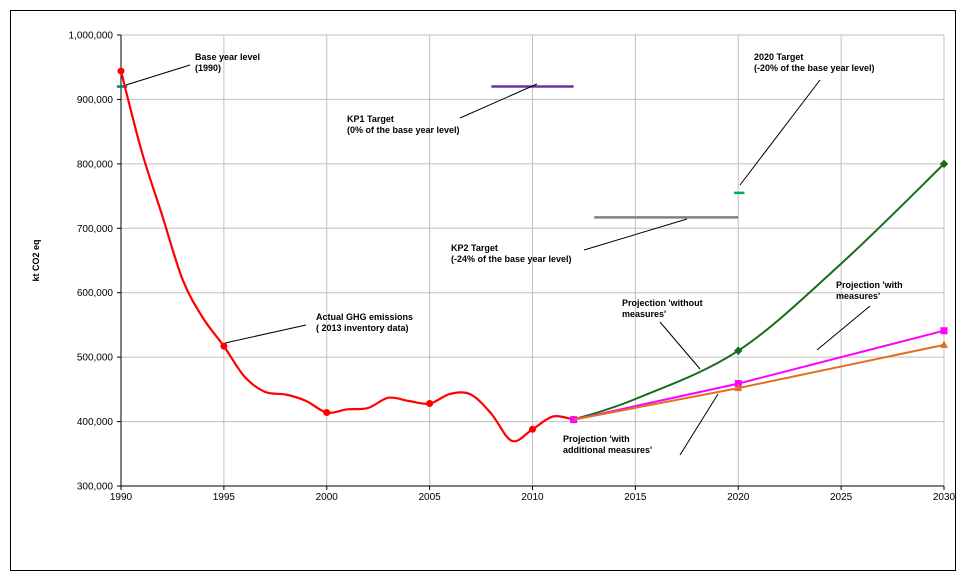 This screenshot has width=959, height=574. I want to click on annotation-with-additional-measures-leader, so click(699, 424).